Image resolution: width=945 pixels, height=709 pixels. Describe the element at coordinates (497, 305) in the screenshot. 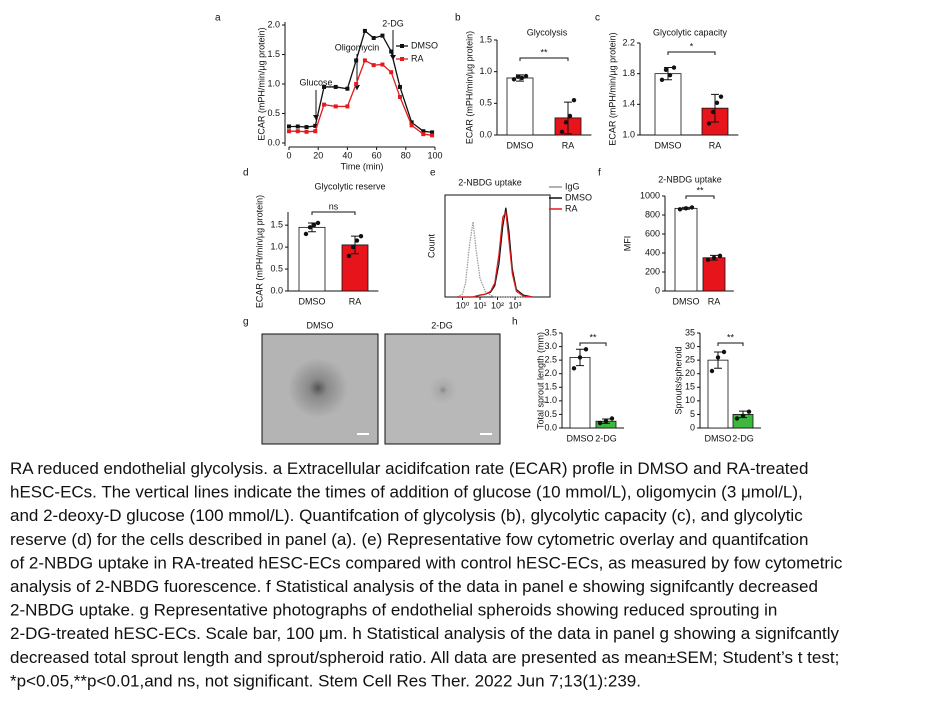

I see `x-tick-label: 10²` at that location.